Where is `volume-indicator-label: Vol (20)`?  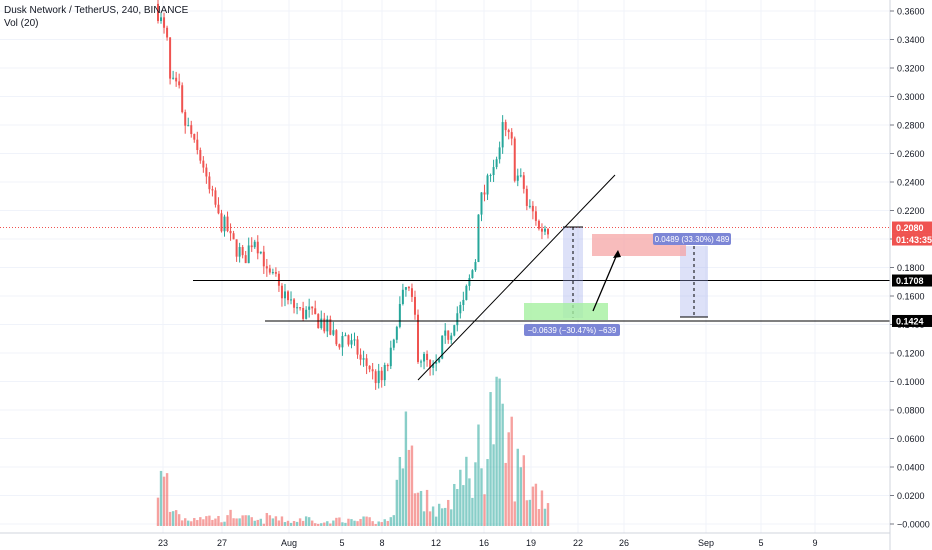 volume-indicator-label: Vol (20) is located at coordinates (21, 23).